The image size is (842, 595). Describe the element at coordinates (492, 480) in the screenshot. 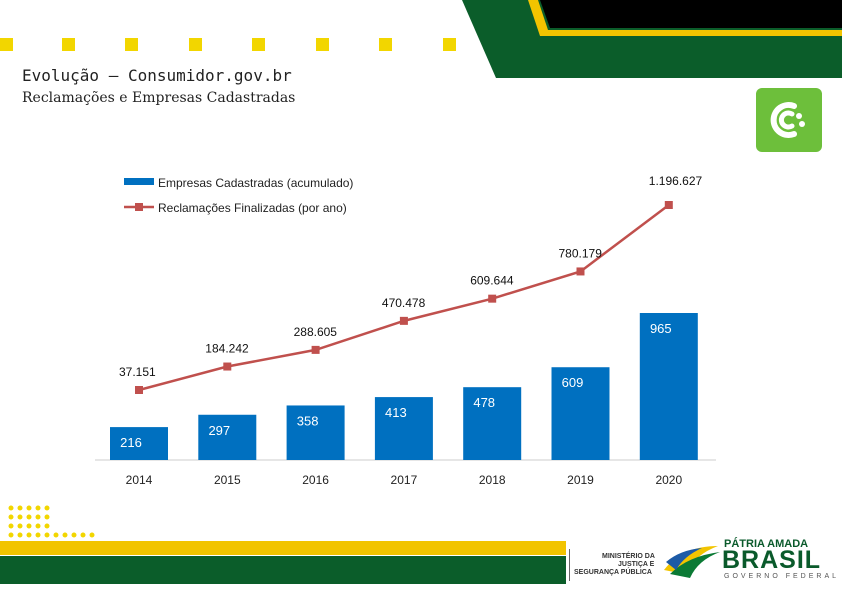

I see `x-tick-label-2018: 2018` at that location.